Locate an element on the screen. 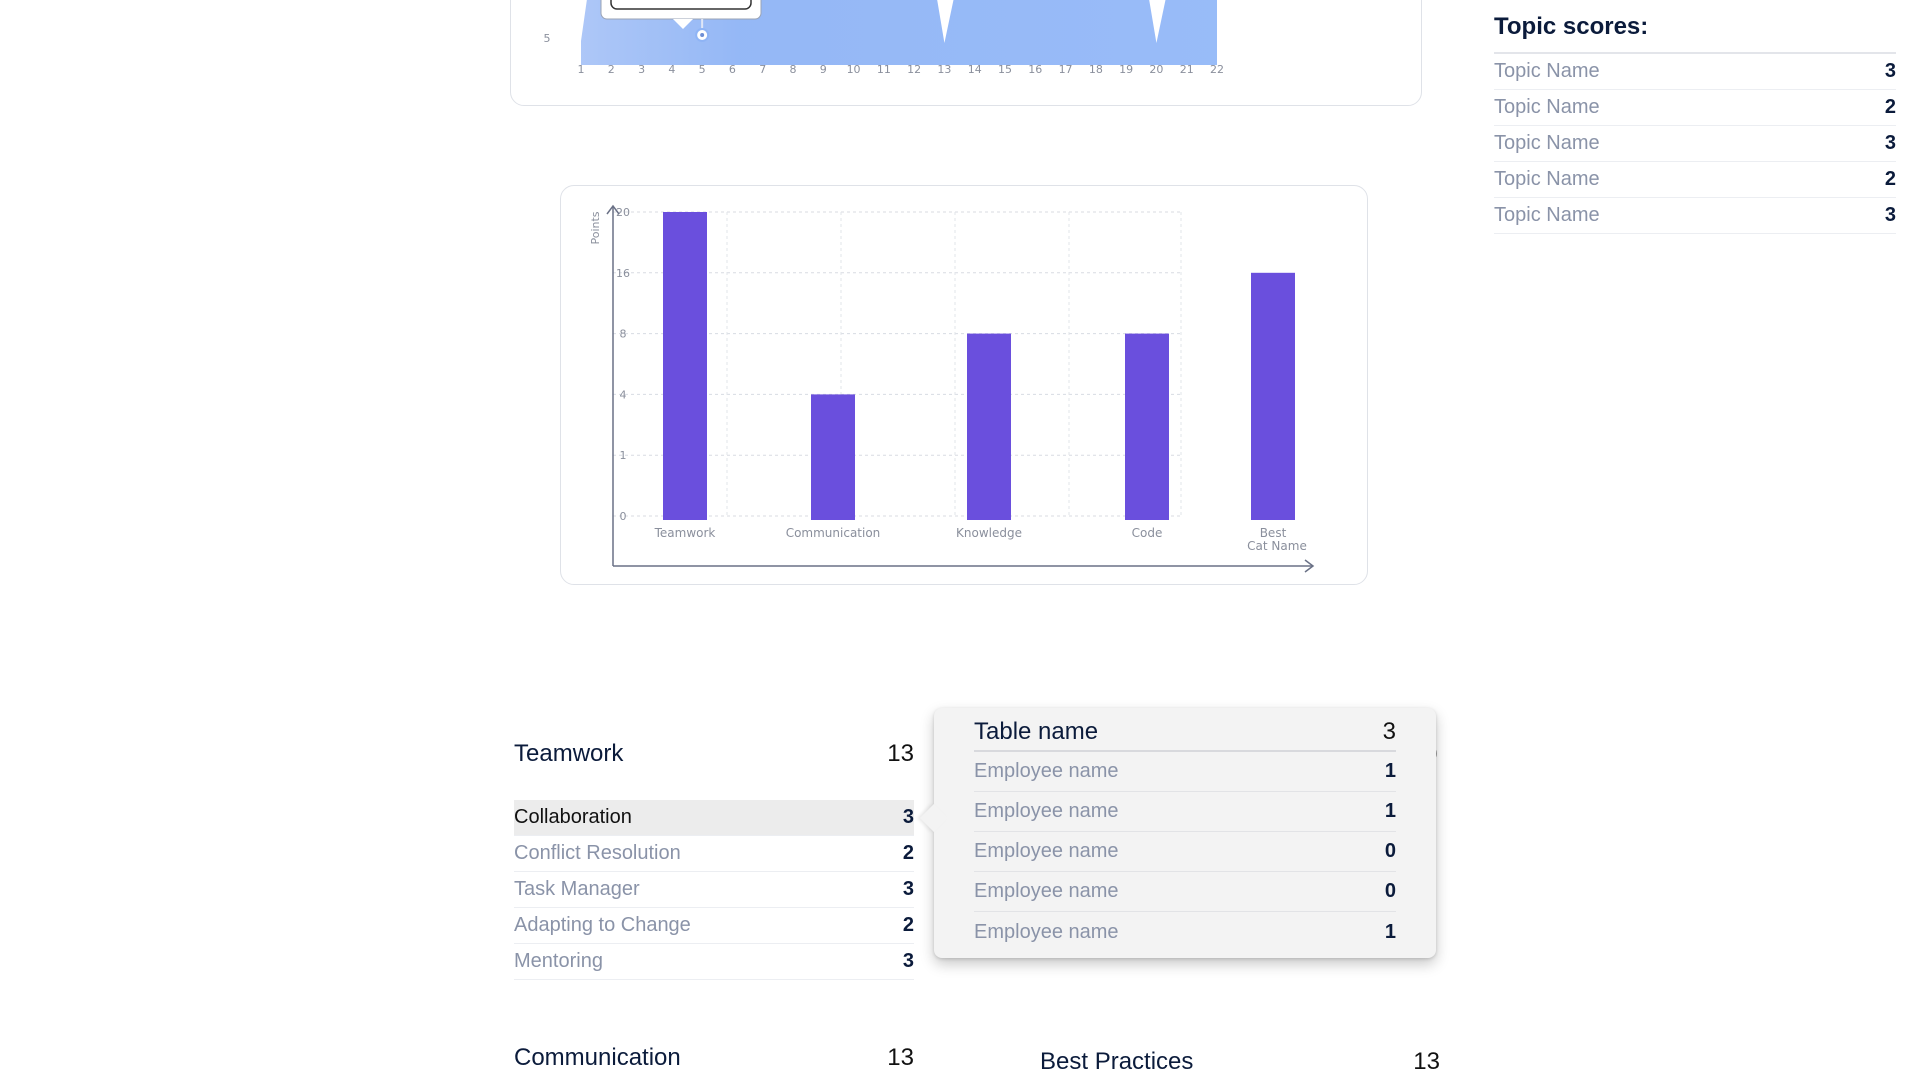 The image size is (1920, 1080). row-name: Mentoring is located at coordinates (558, 961).